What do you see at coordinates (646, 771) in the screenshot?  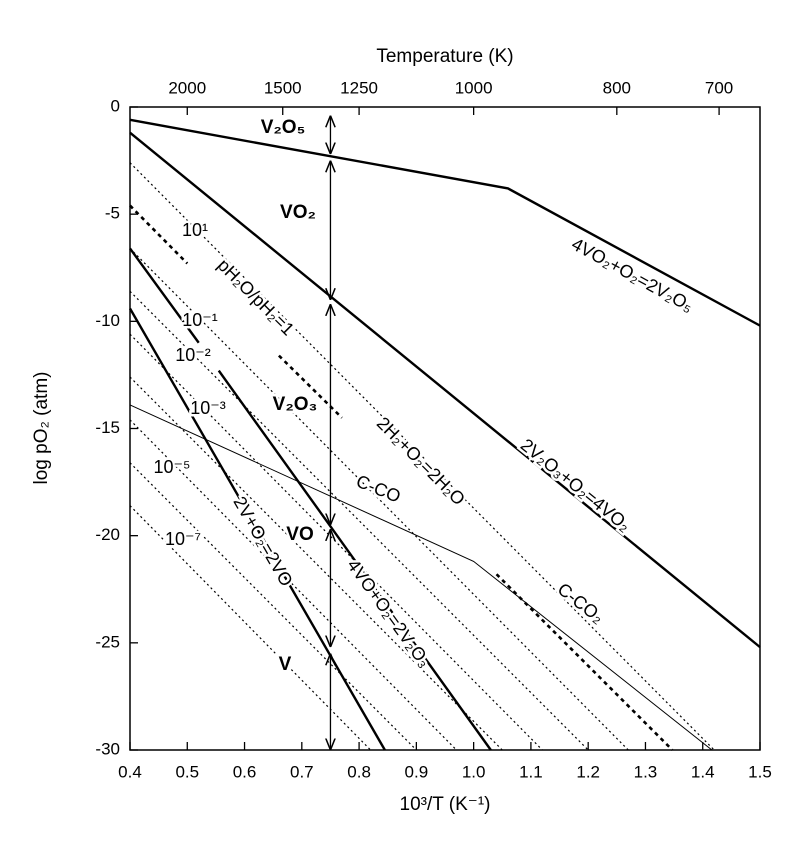 I see `x-tick-label: 1.3` at bounding box center [646, 771].